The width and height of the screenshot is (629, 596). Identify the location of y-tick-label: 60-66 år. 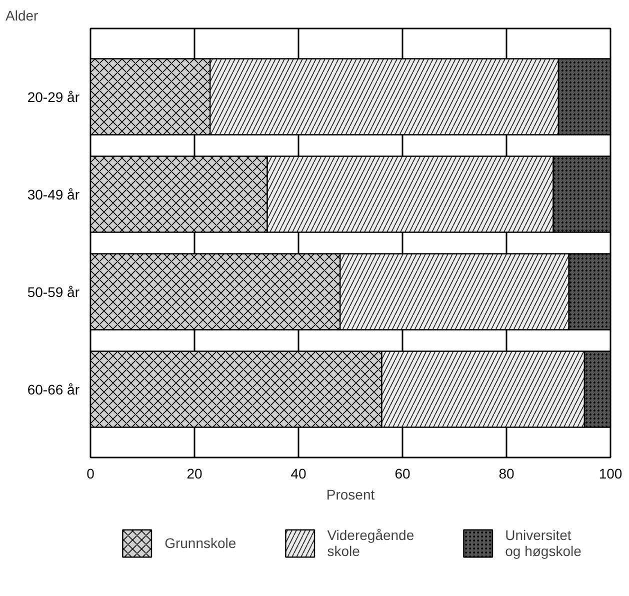
(53, 389).